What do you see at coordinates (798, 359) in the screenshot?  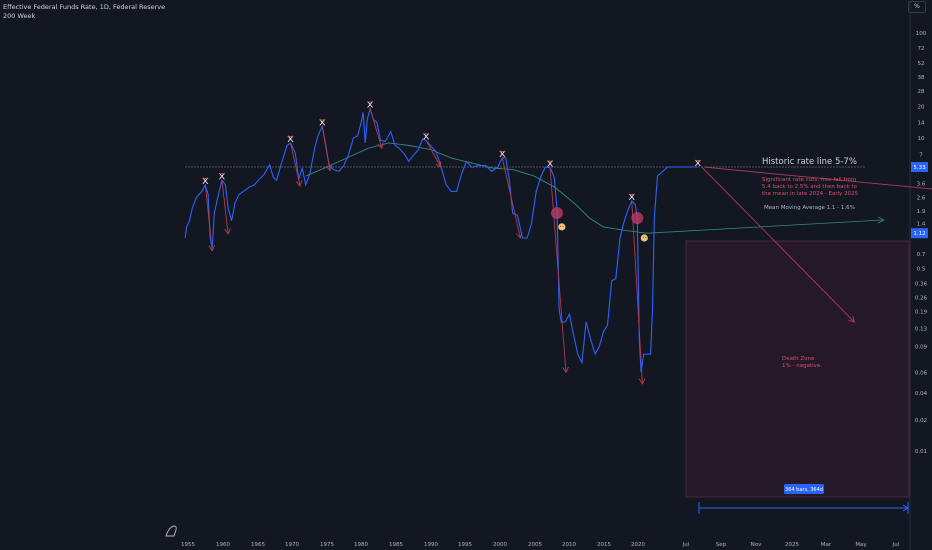 I see `death-zone-annotation-line: Death Zone` at bounding box center [798, 359].